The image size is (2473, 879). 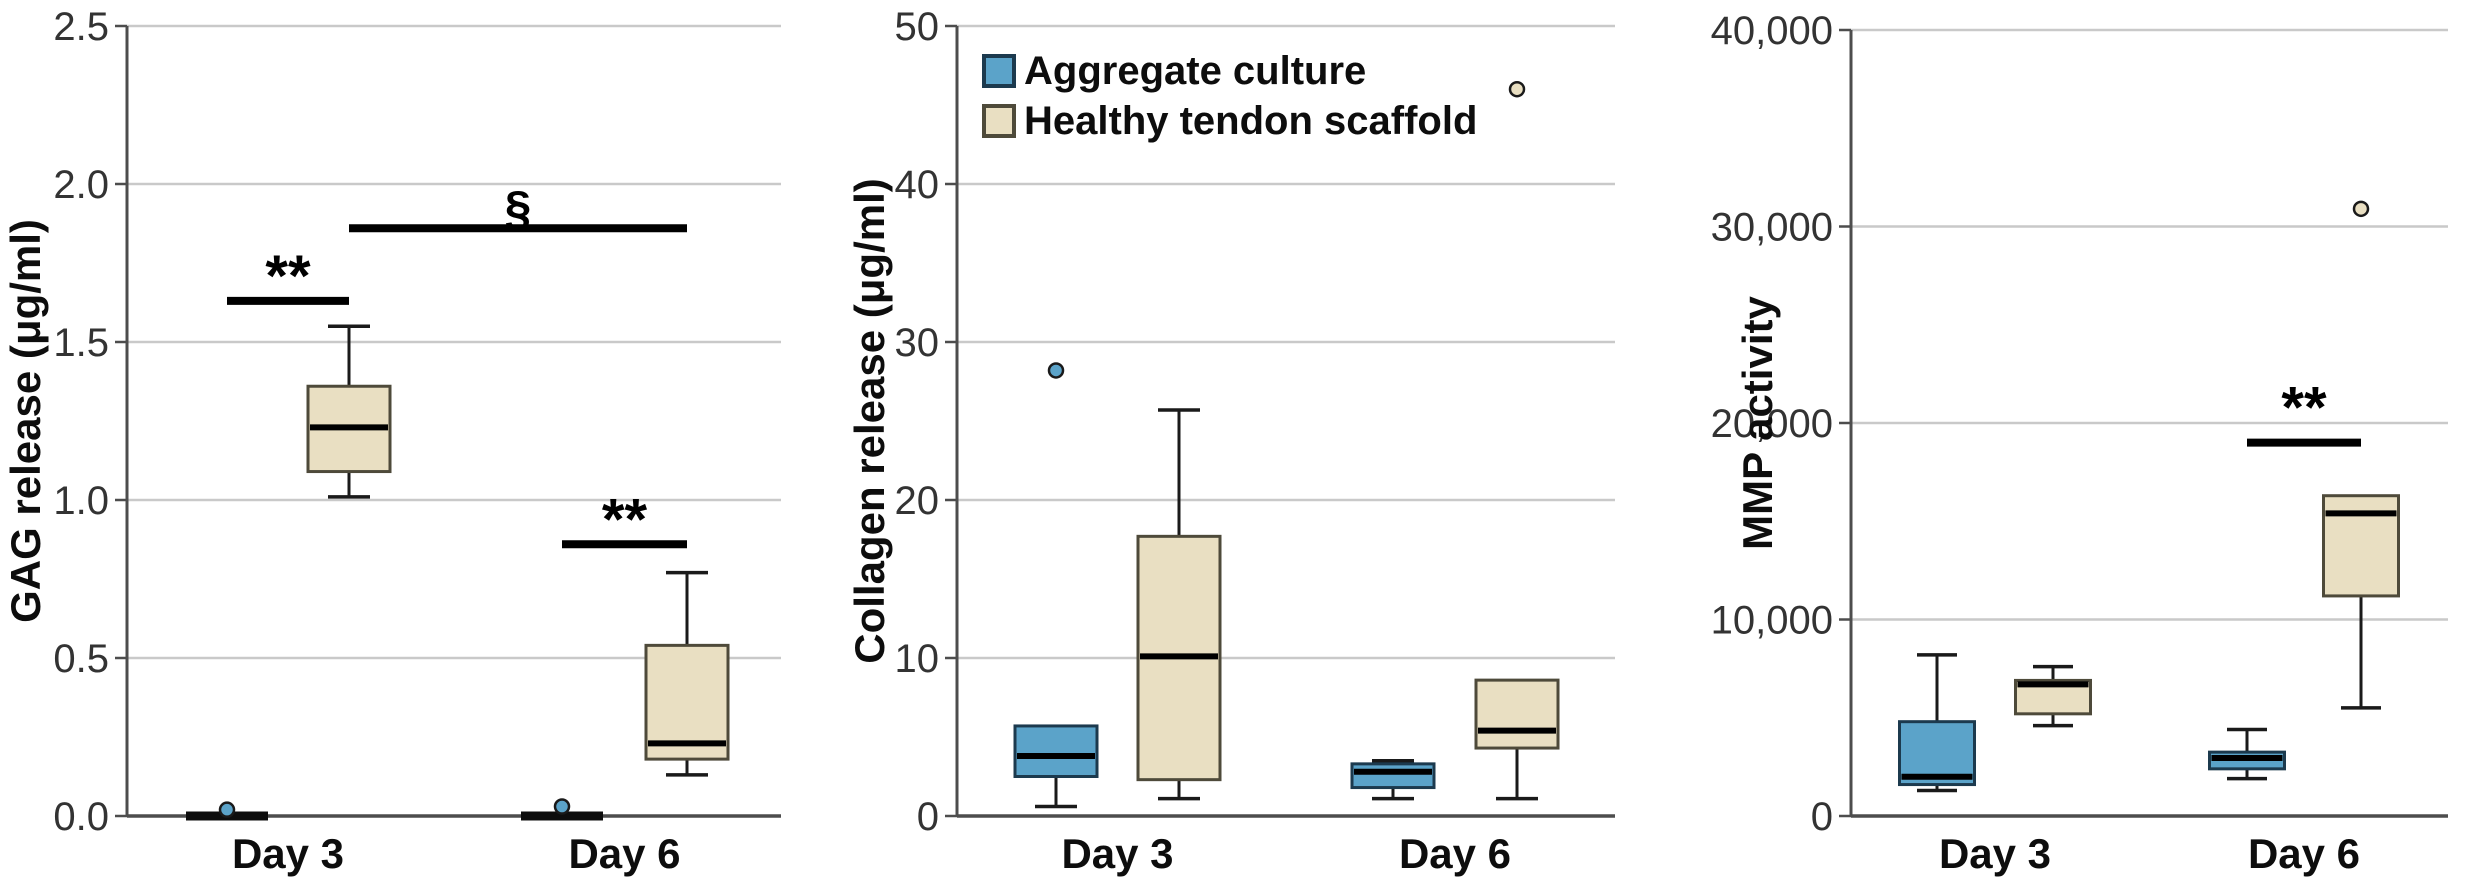 What do you see at coordinates (349, 411) in the screenshot?
I see `box-group-gag-scaffold-day3` at bounding box center [349, 411].